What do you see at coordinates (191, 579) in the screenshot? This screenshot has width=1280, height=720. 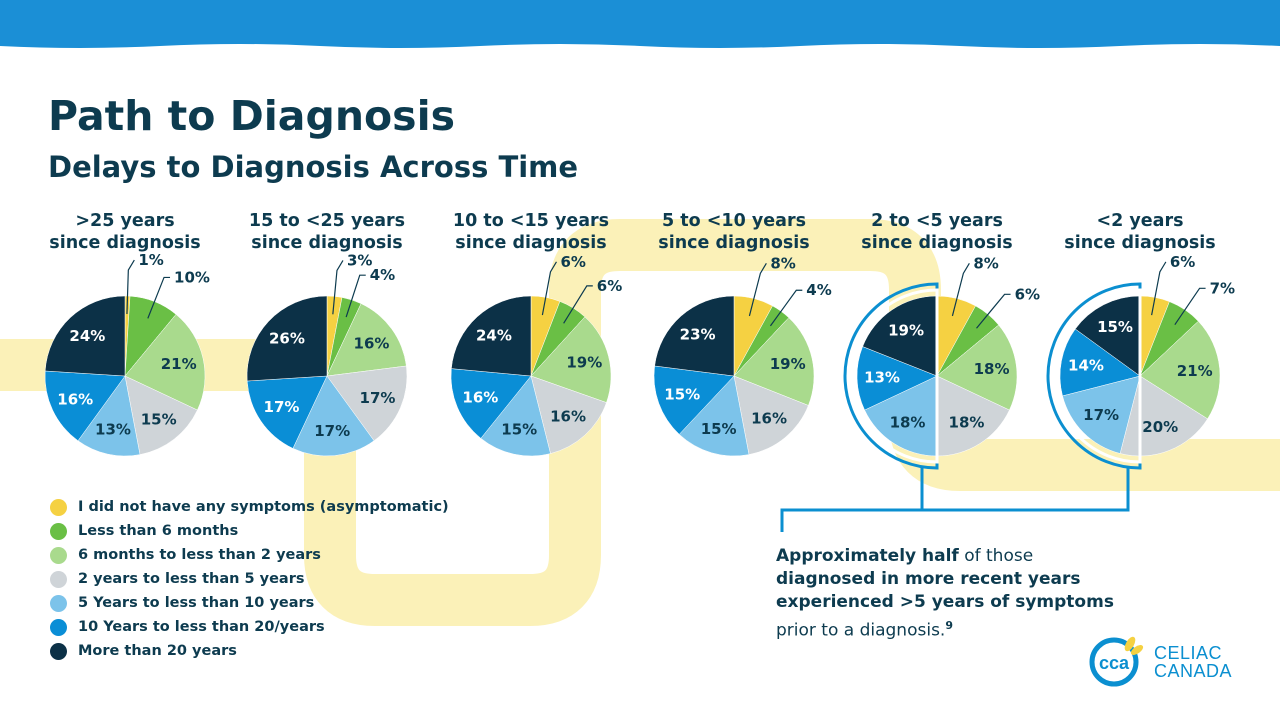 I see `legend-label: 2 years to less than 5 years` at bounding box center [191, 579].